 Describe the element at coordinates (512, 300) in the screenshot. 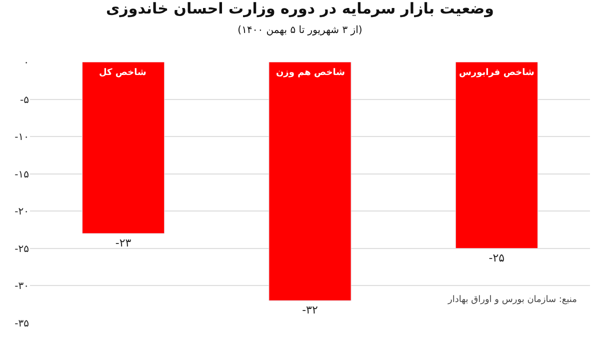

I see `annotation: منبع: سازمان بورس و اوراق بهادار` at that location.